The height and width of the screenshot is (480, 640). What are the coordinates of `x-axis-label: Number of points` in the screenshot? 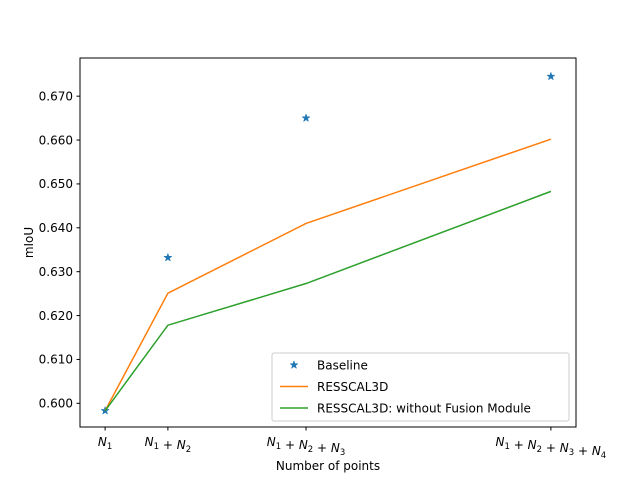 It's located at (328, 466).